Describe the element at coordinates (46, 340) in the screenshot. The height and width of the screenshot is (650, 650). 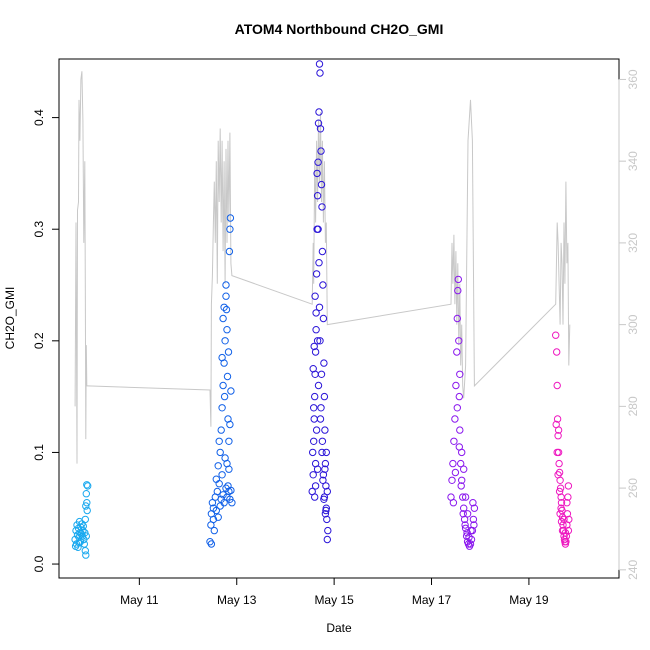
I see `y-axis-left: 0.0 0.1 0.2 0.3 0.4` at that location.